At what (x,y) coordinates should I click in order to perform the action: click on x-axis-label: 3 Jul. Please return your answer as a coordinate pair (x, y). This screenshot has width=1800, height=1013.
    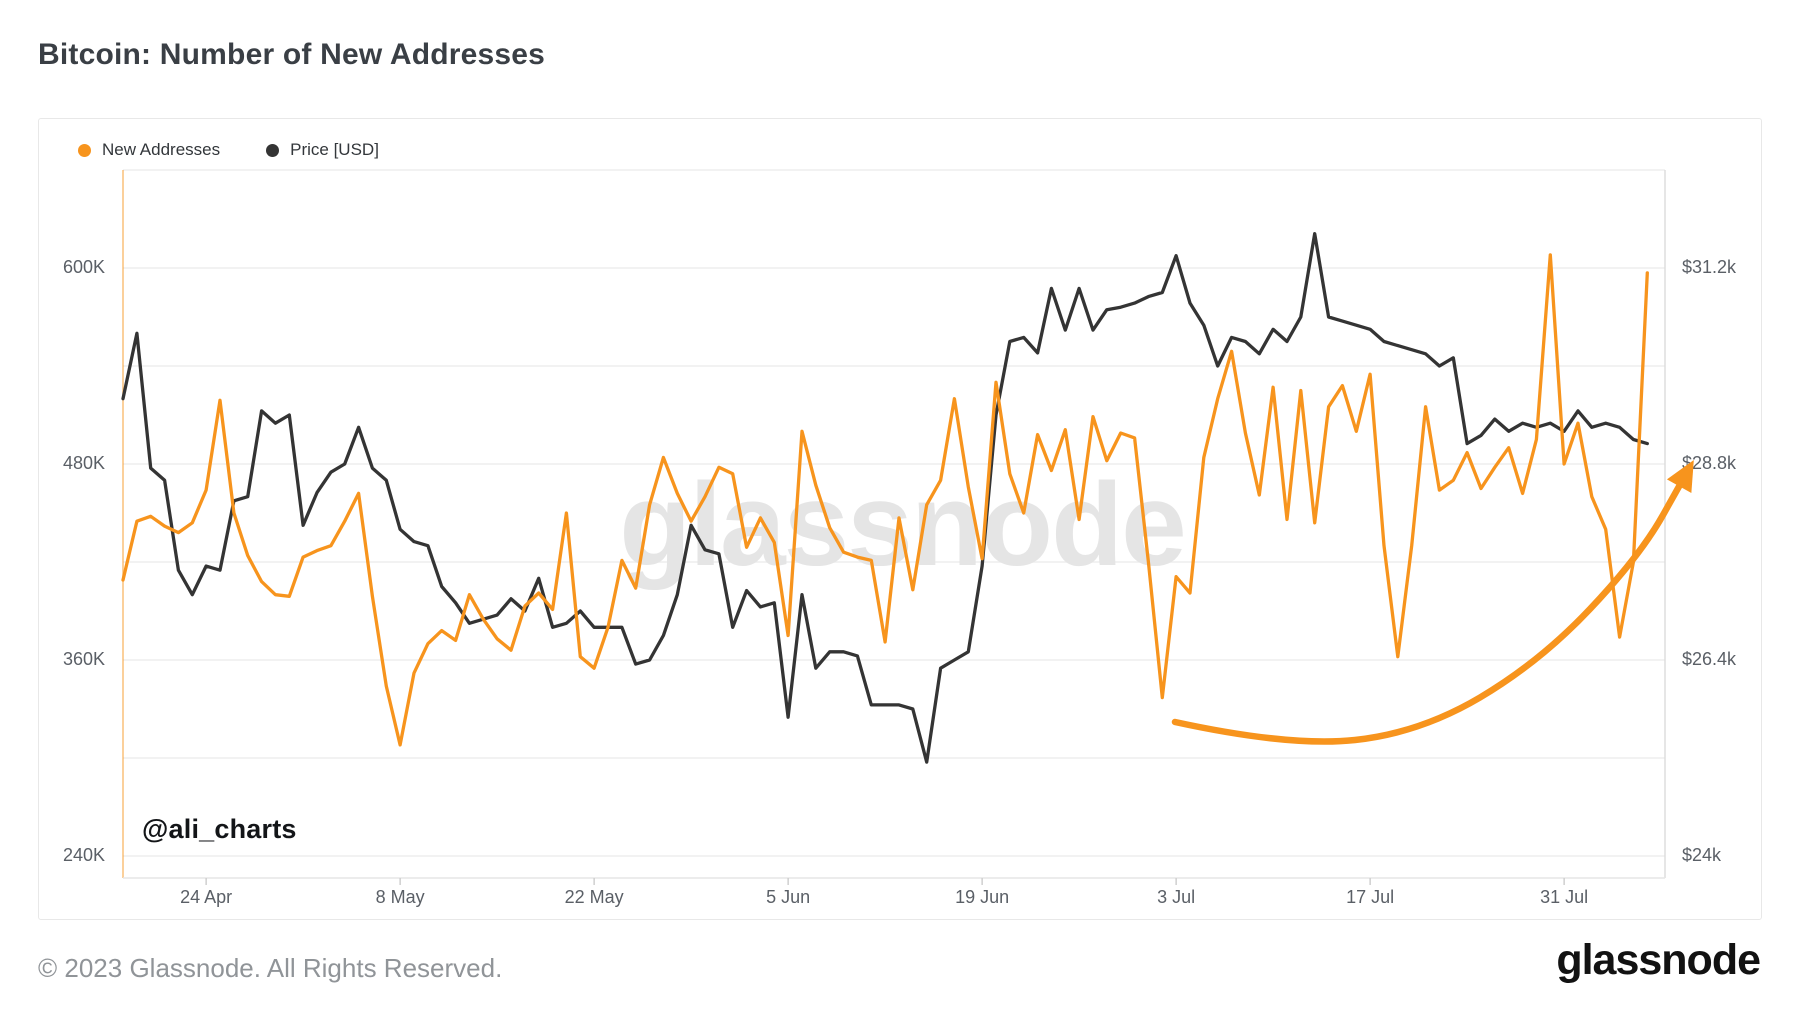
    Looking at the image, I should click on (1176, 897).